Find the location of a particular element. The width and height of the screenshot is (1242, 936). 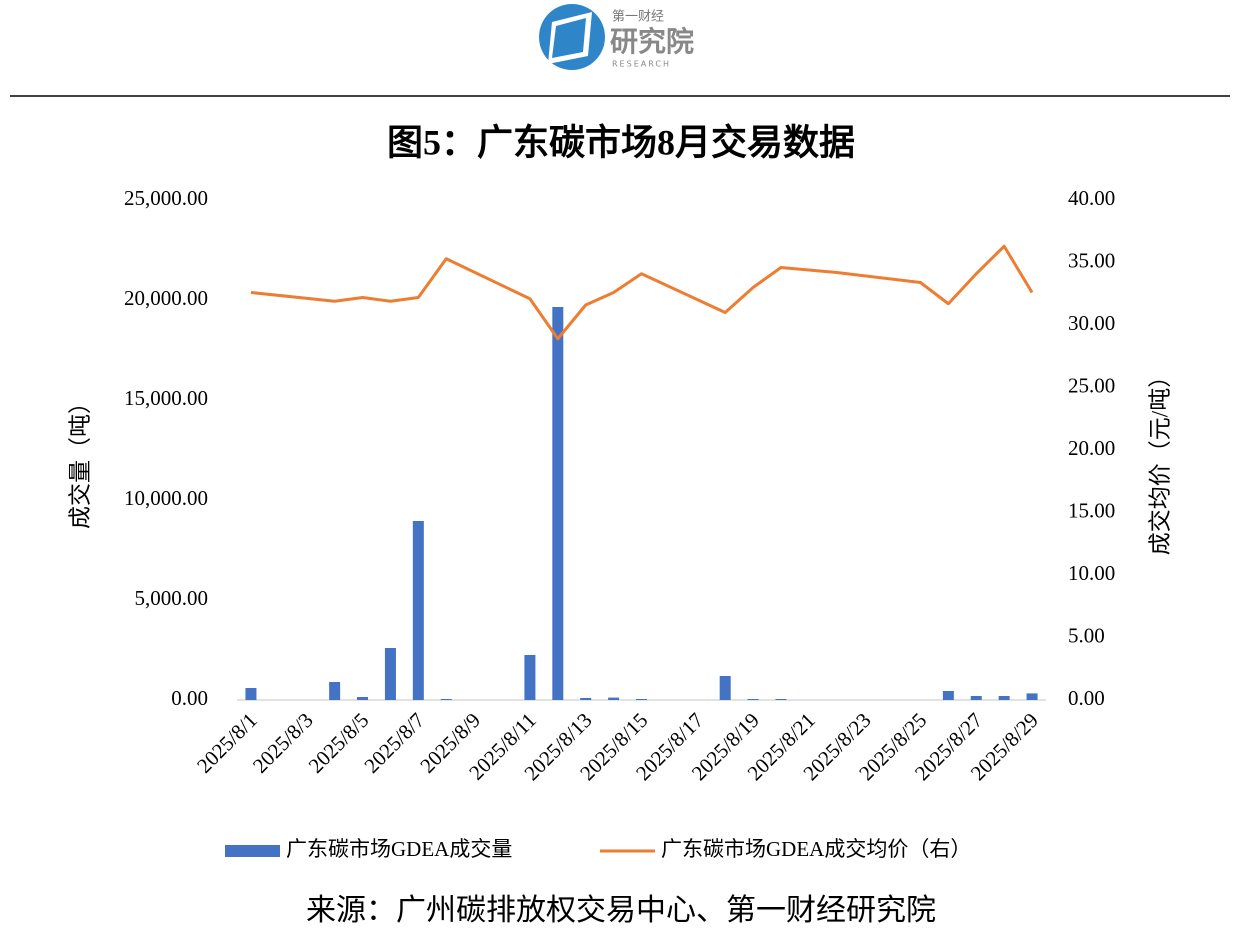

line is located at coordinates (642, 292).